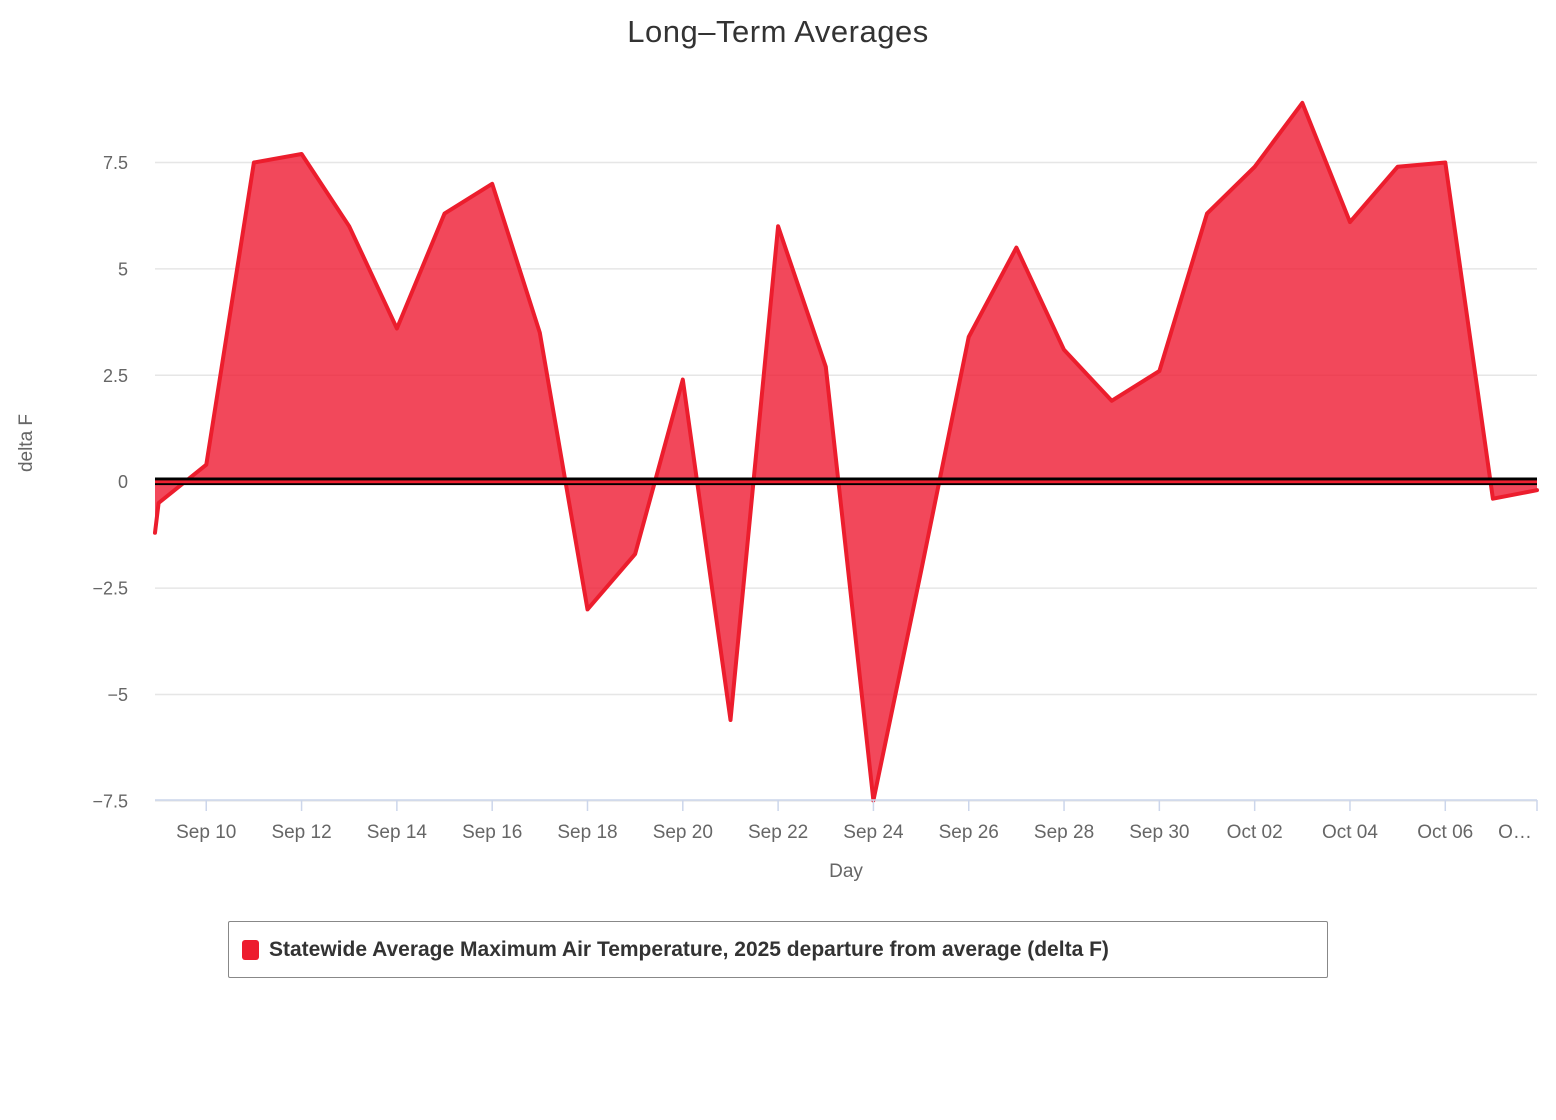  Describe the element at coordinates (123, 269) in the screenshot. I see `y-tick-label: 5` at that location.